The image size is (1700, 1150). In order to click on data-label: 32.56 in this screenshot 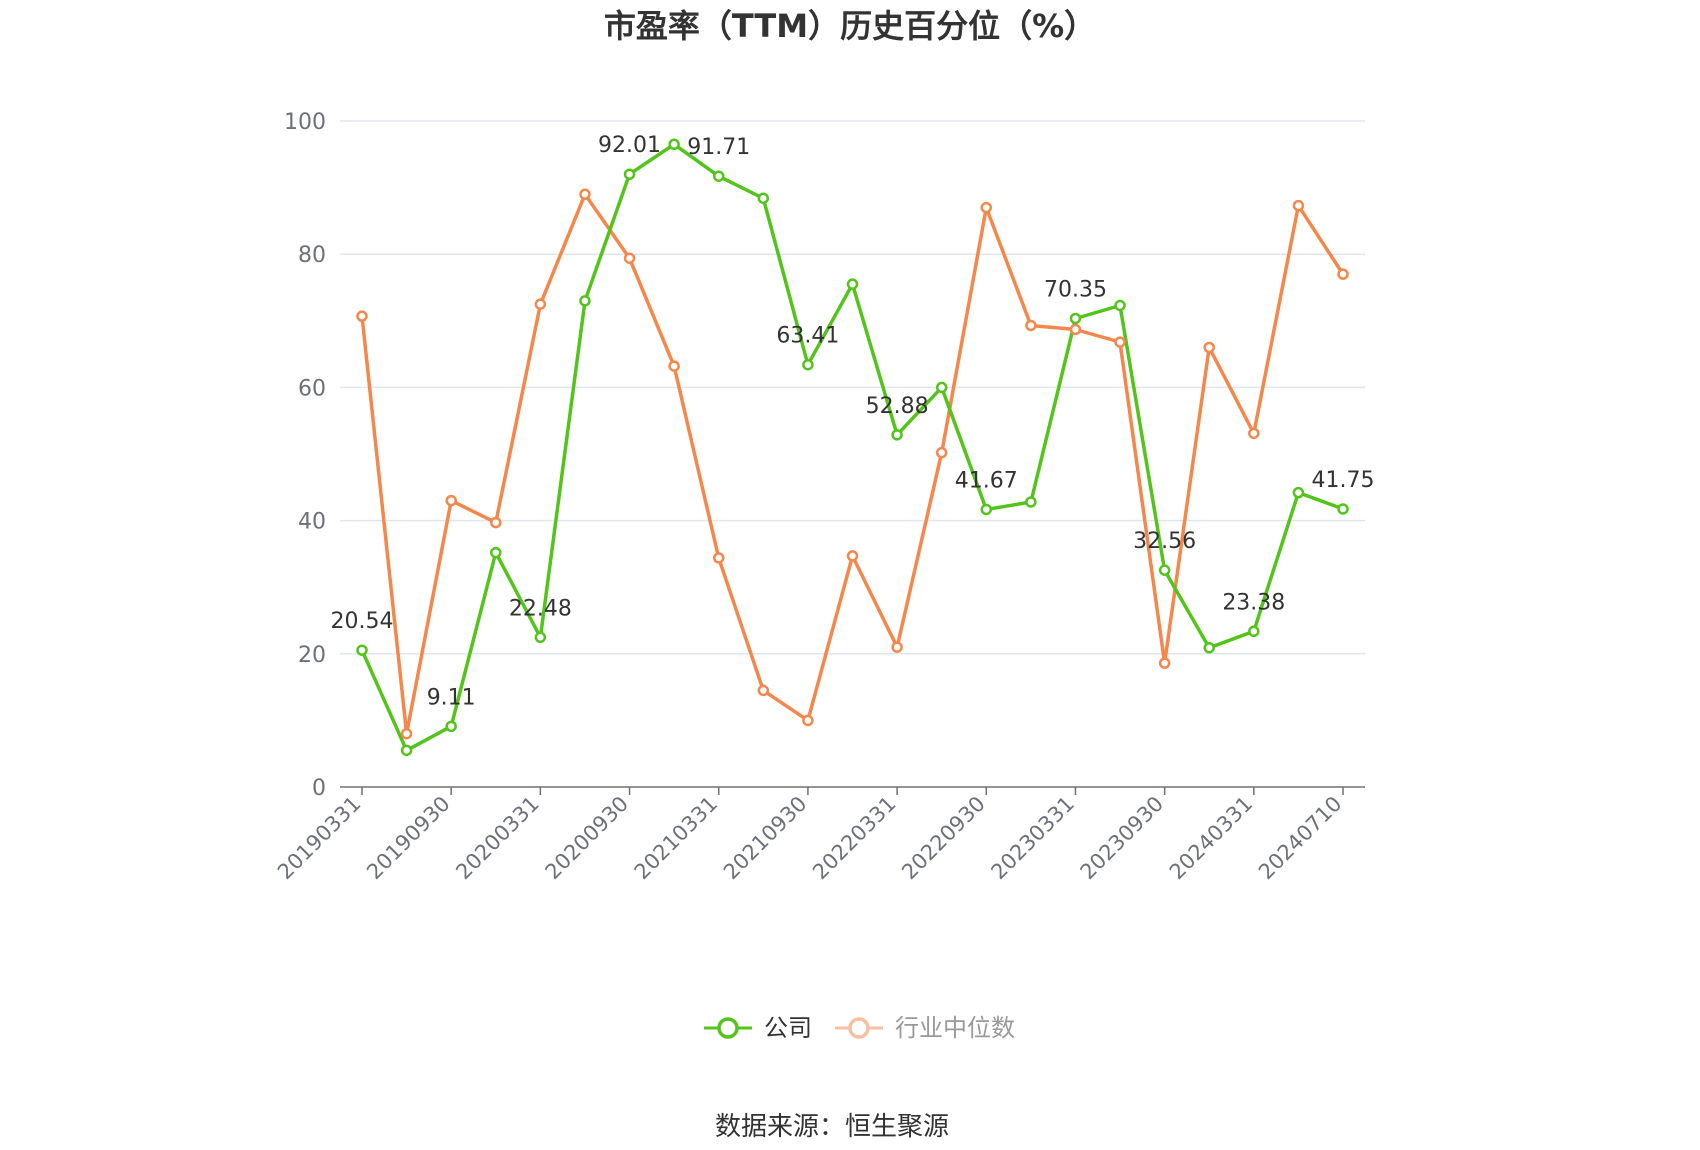, I will do `click(1164, 541)`.